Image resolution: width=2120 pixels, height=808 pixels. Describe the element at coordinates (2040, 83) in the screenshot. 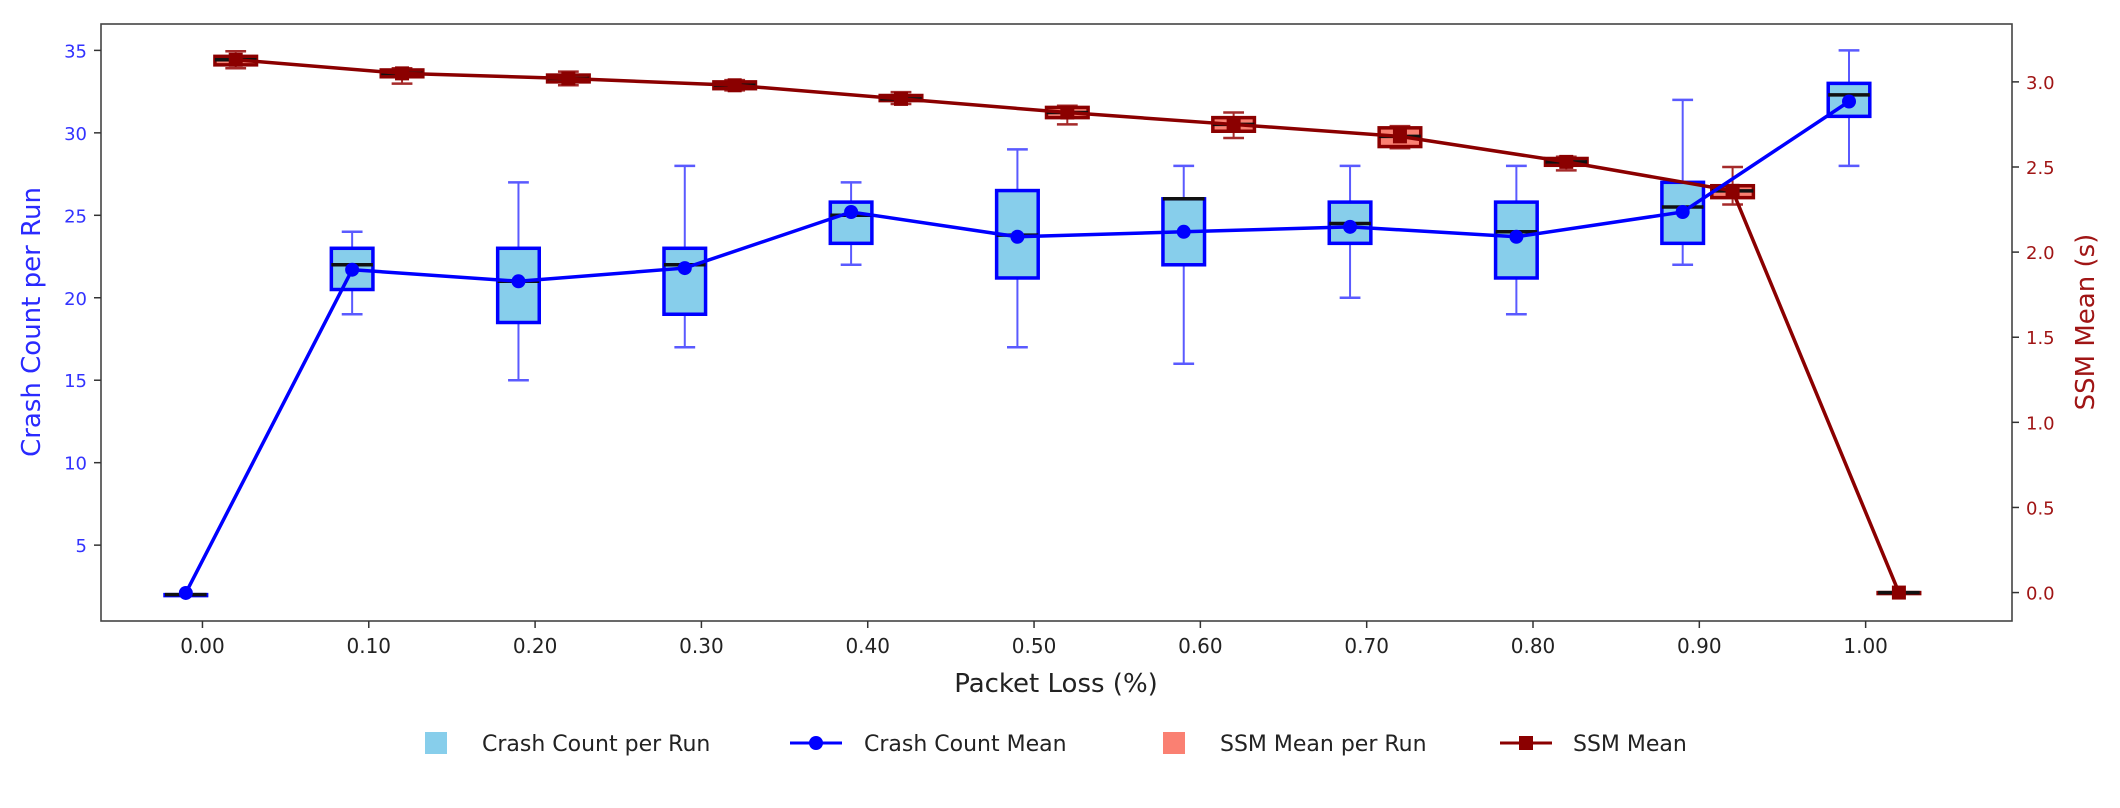

I see `y-right-tick-label: 3.0` at that location.